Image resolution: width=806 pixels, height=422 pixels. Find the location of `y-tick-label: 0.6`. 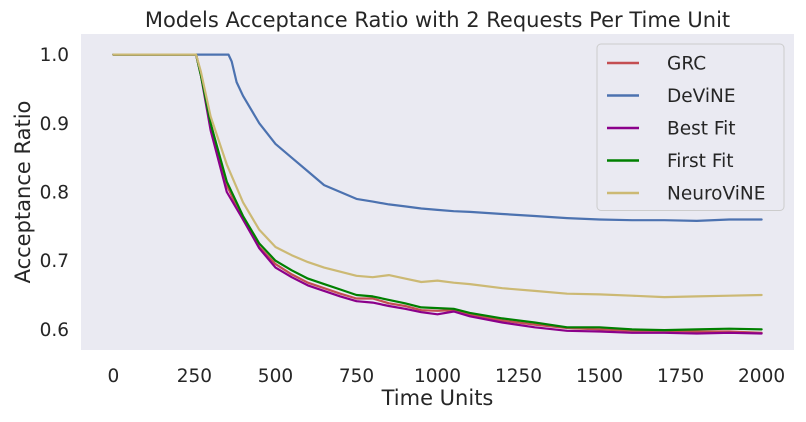

y-tick-label: 0.6 is located at coordinates (54, 330).